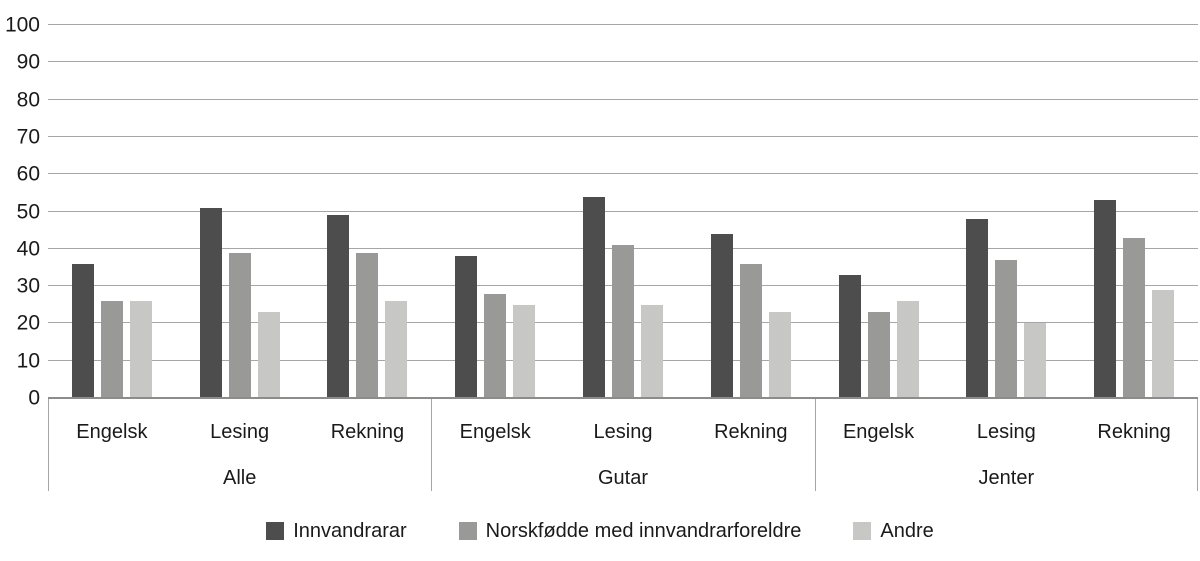  I want to click on group-label: Alle, so click(239, 478).